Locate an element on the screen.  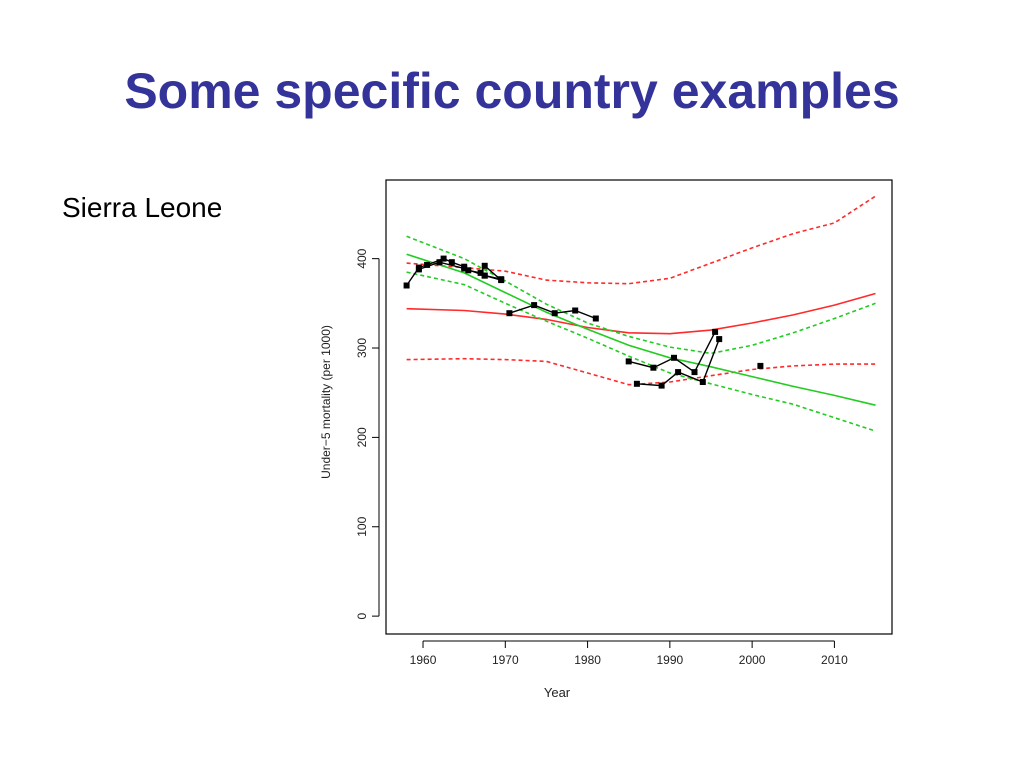
observed-series is located at coordinates (583, 322).